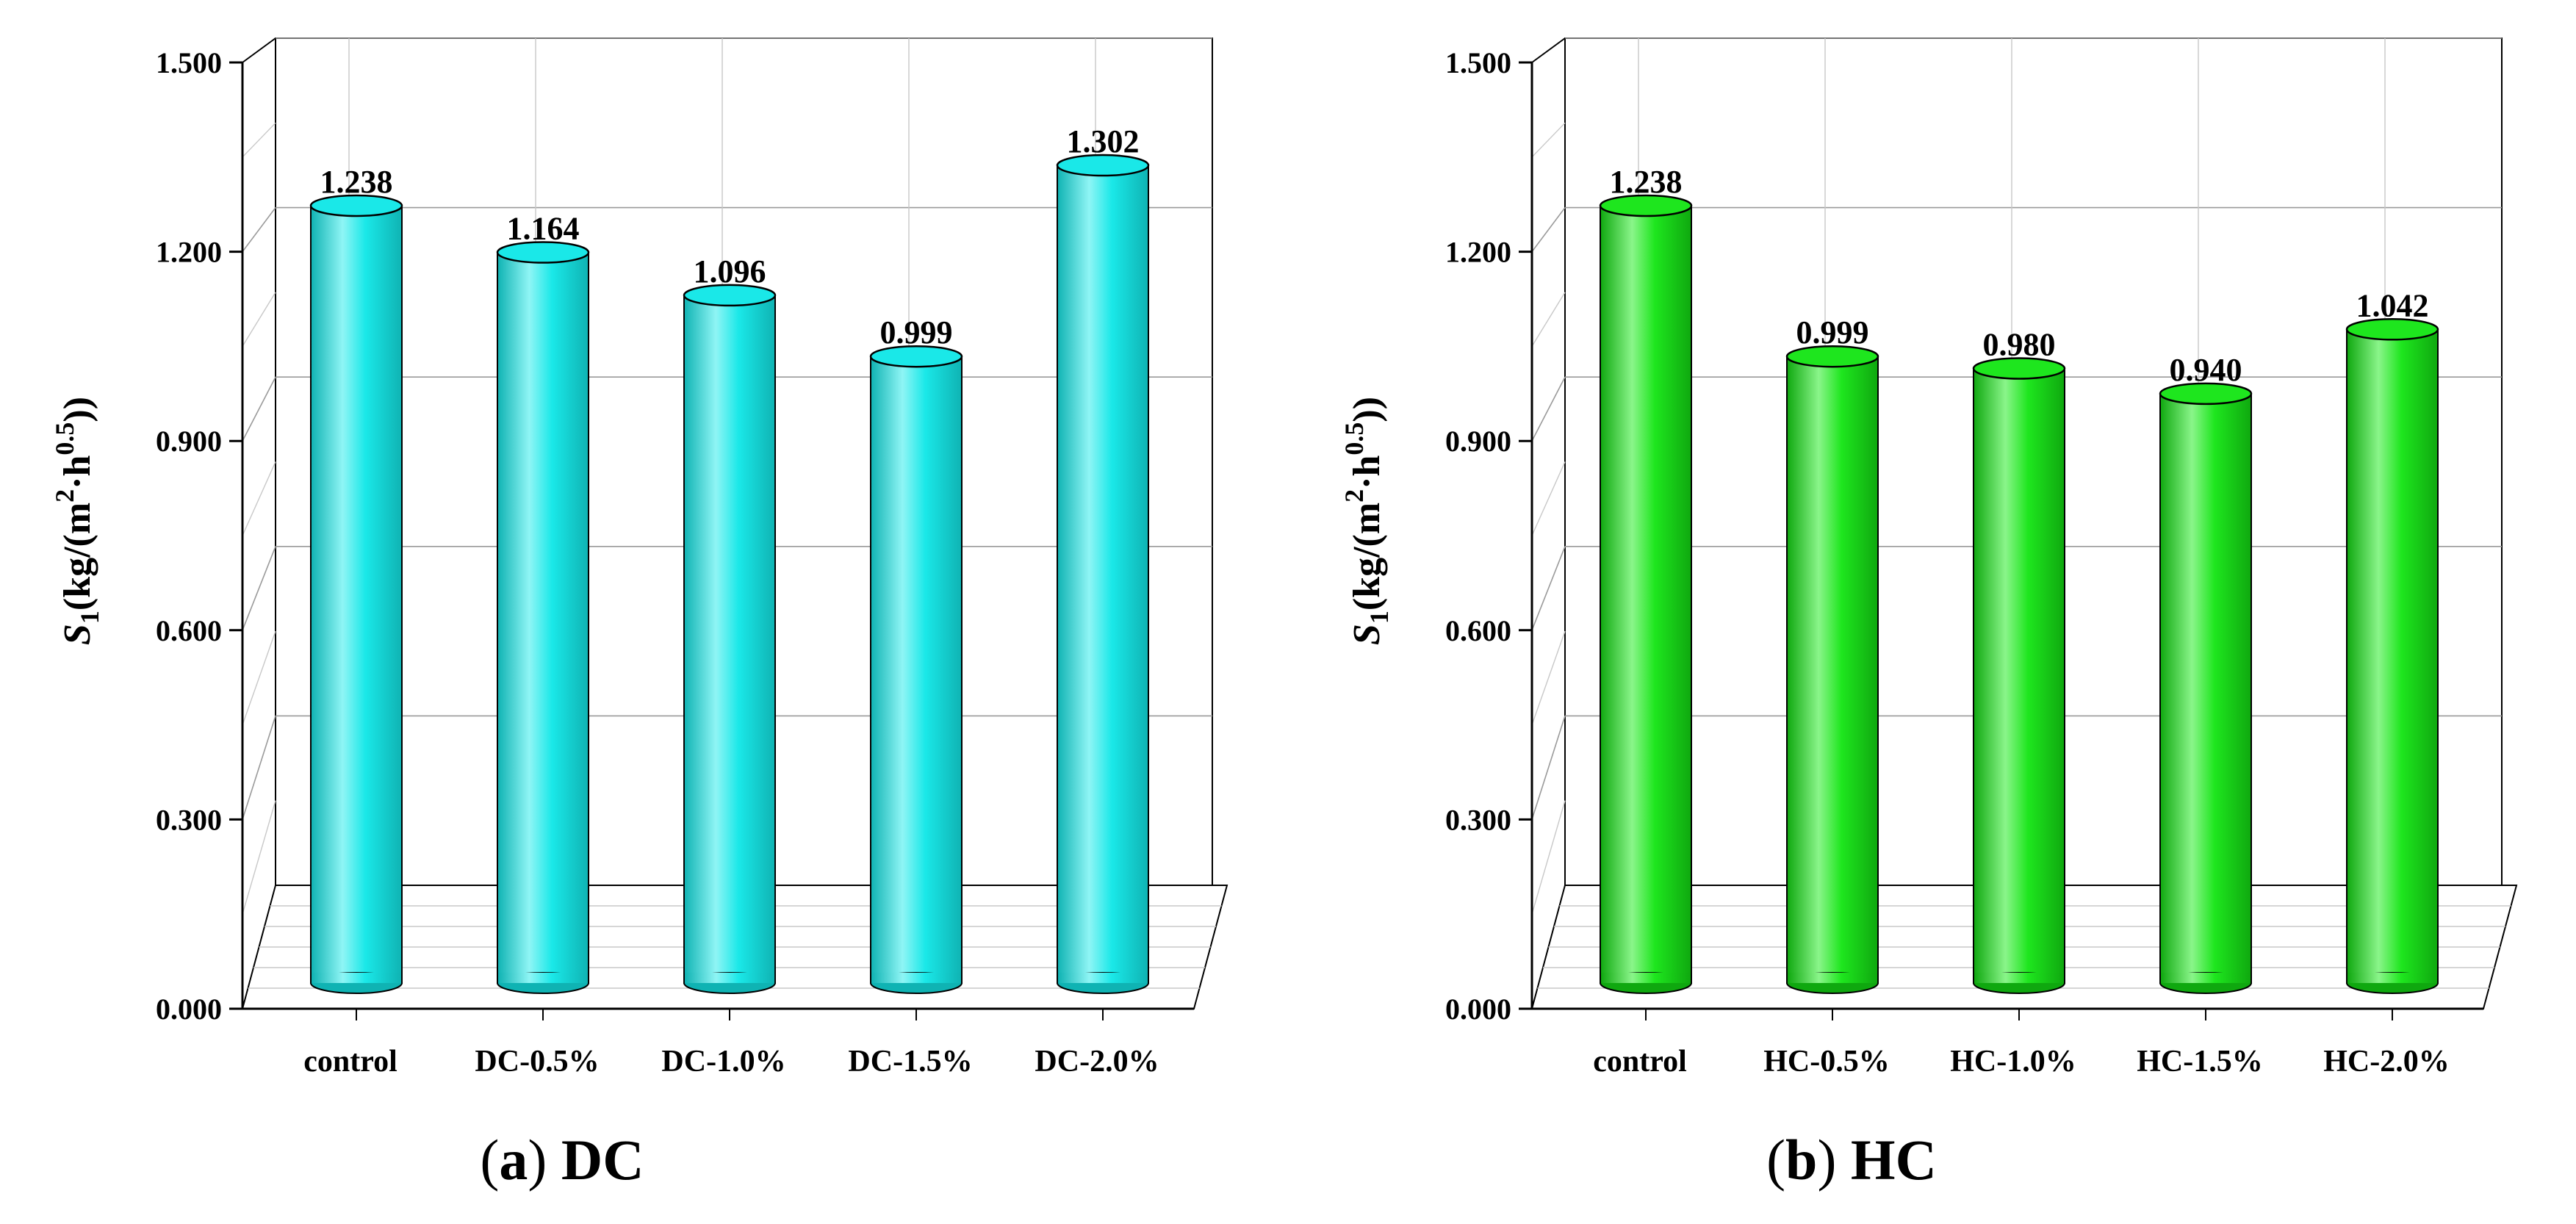  I want to click on bar-DC-1.5%, so click(916, 669).